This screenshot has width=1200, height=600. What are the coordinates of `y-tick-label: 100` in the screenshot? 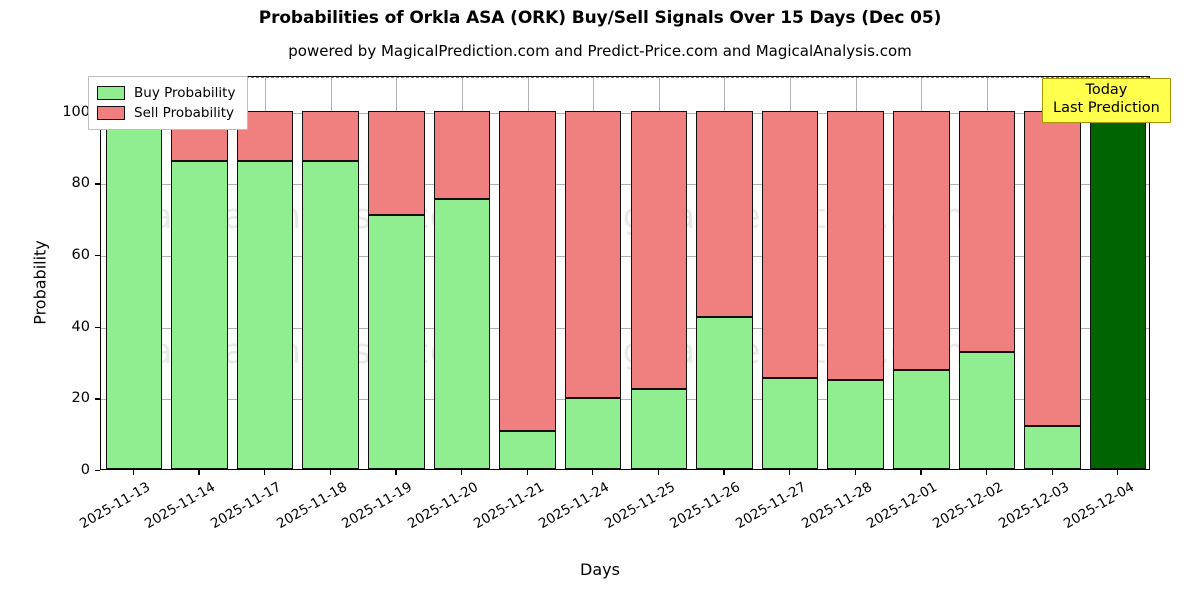 It's located at (76, 111).